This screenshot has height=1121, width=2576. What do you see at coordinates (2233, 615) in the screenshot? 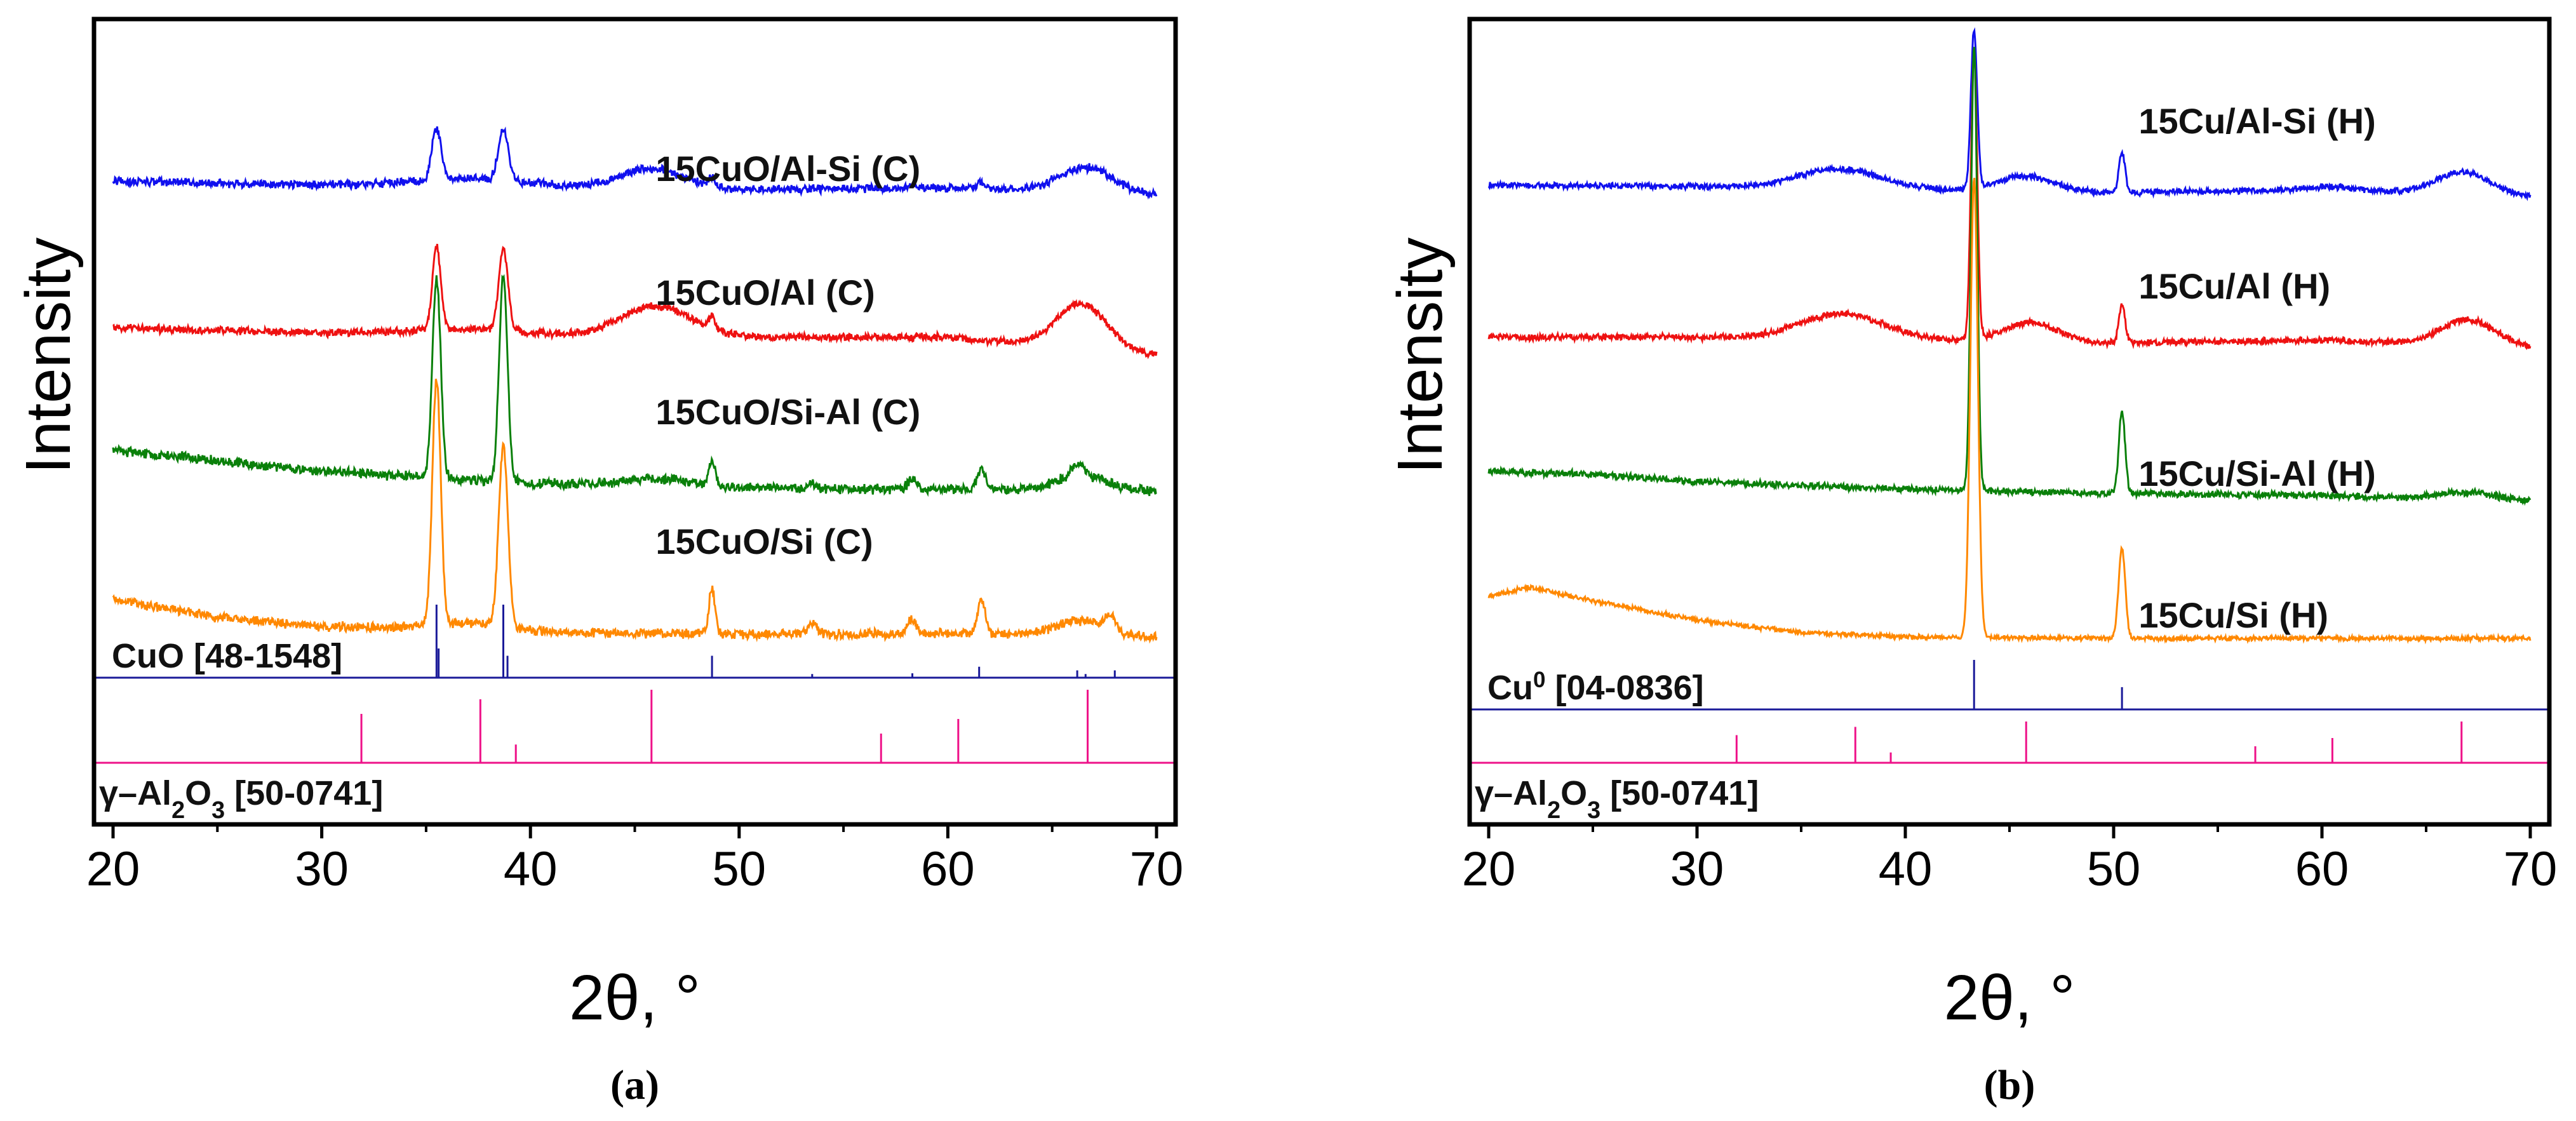
I see `series-label: 15Cu/Si (H)` at bounding box center [2233, 615].